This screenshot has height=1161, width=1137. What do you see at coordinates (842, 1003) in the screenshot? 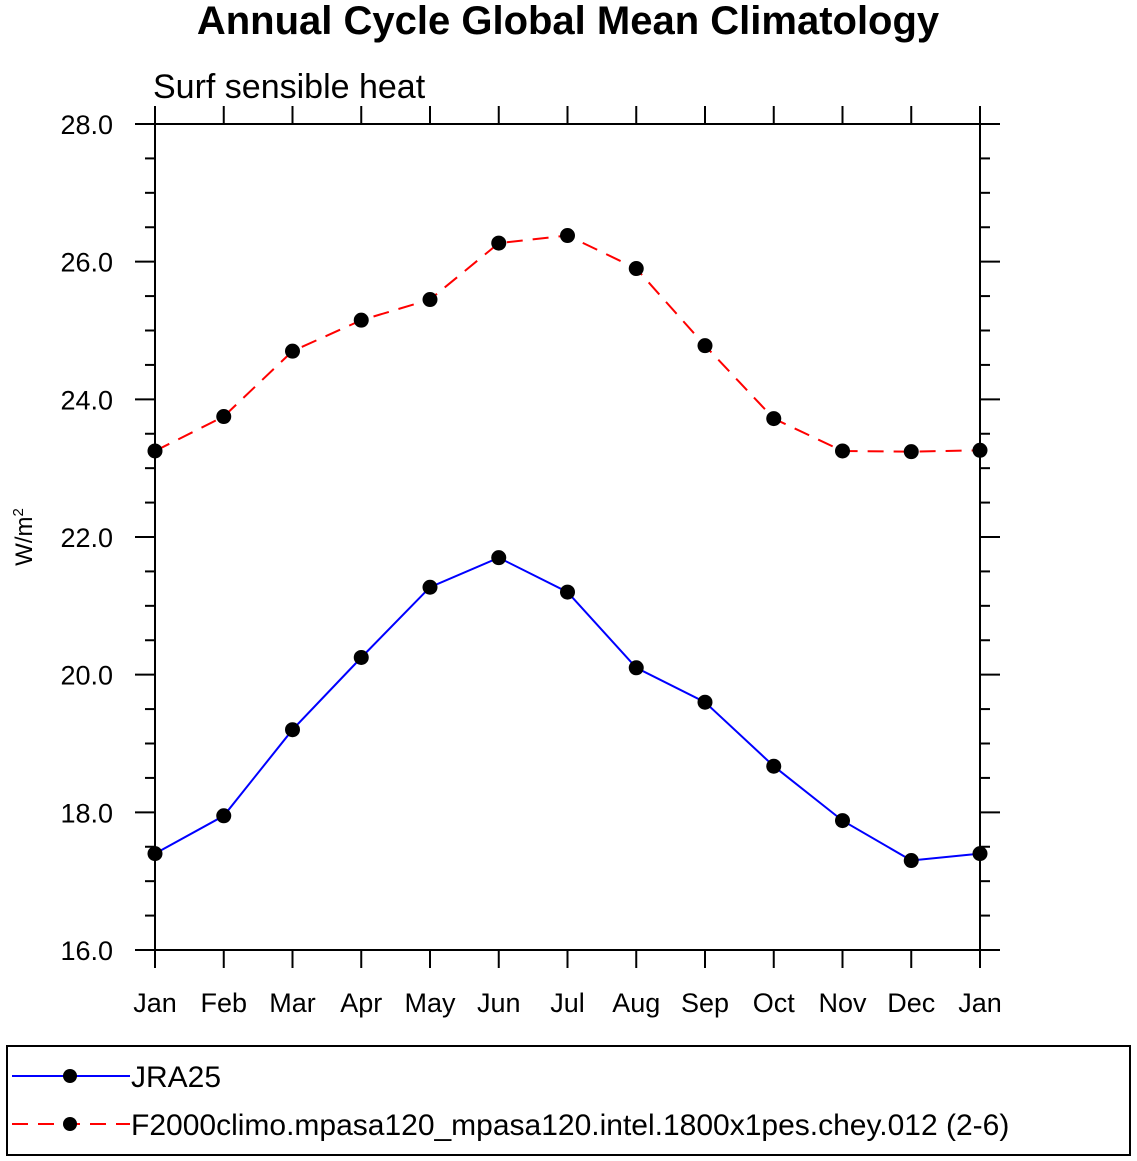
I see `x-tick-label: Nov` at bounding box center [842, 1003].